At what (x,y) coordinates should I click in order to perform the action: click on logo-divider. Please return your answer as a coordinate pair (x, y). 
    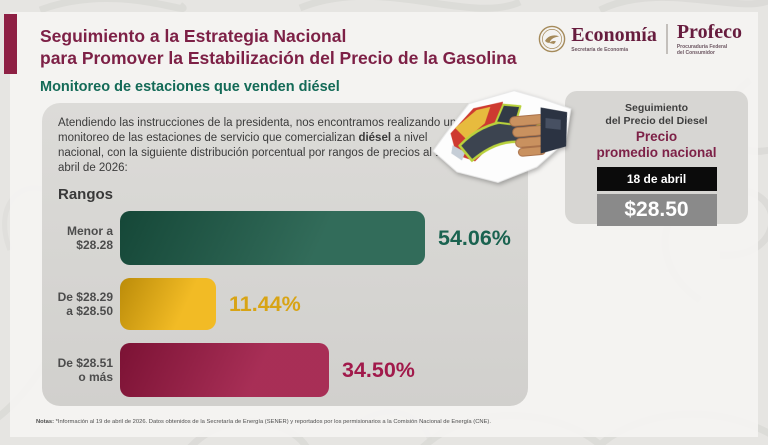
    Looking at the image, I should click on (666, 39).